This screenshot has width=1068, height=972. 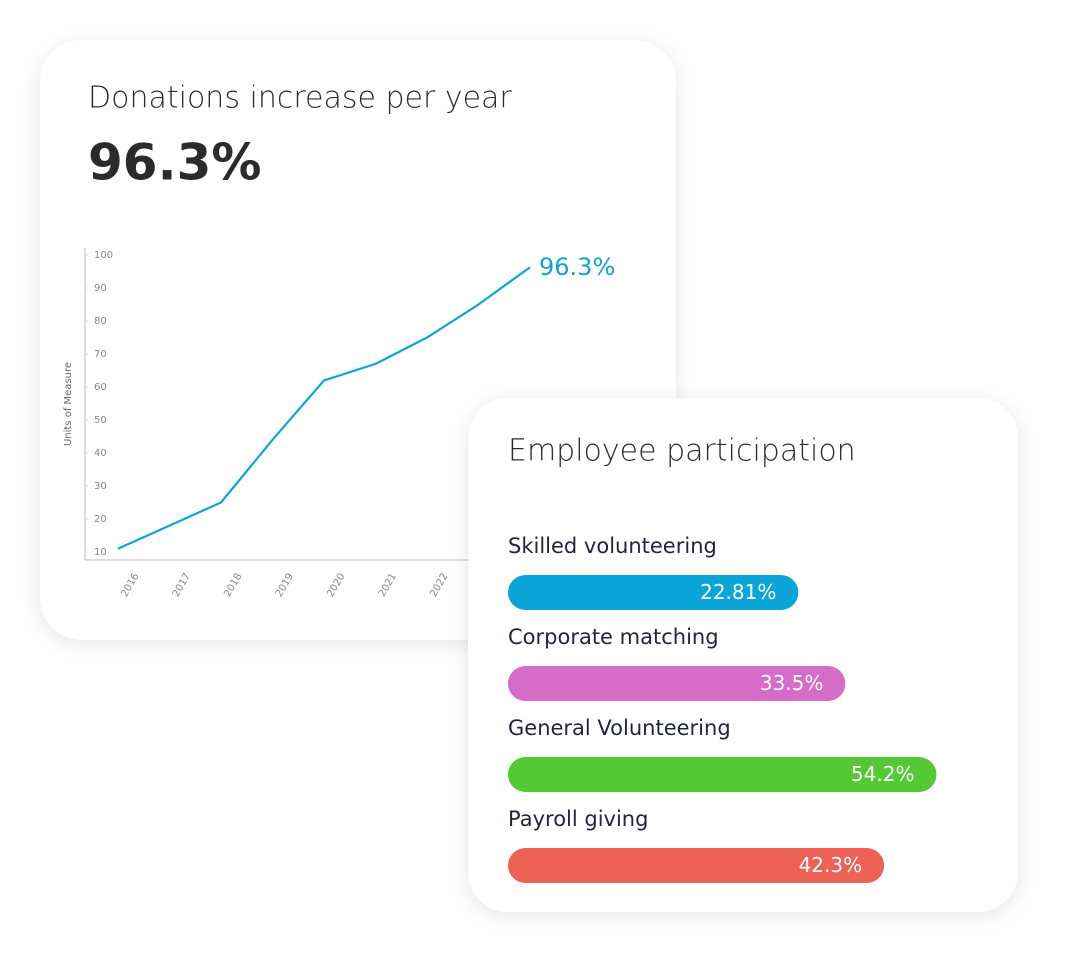 I want to click on y-tick-label: 40, so click(x=100, y=453).